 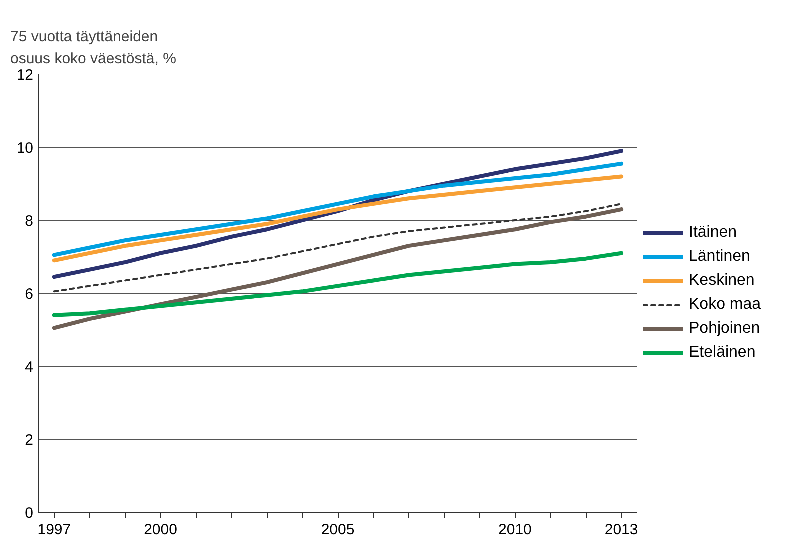 What do you see at coordinates (29, 294) in the screenshot?
I see `y-tick-label: 6` at bounding box center [29, 294].